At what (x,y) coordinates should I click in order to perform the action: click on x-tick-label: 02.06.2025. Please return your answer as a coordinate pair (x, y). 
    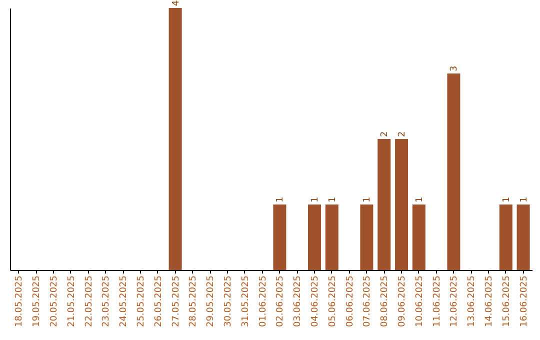
    Looking at the image, I should click on (281, 302).